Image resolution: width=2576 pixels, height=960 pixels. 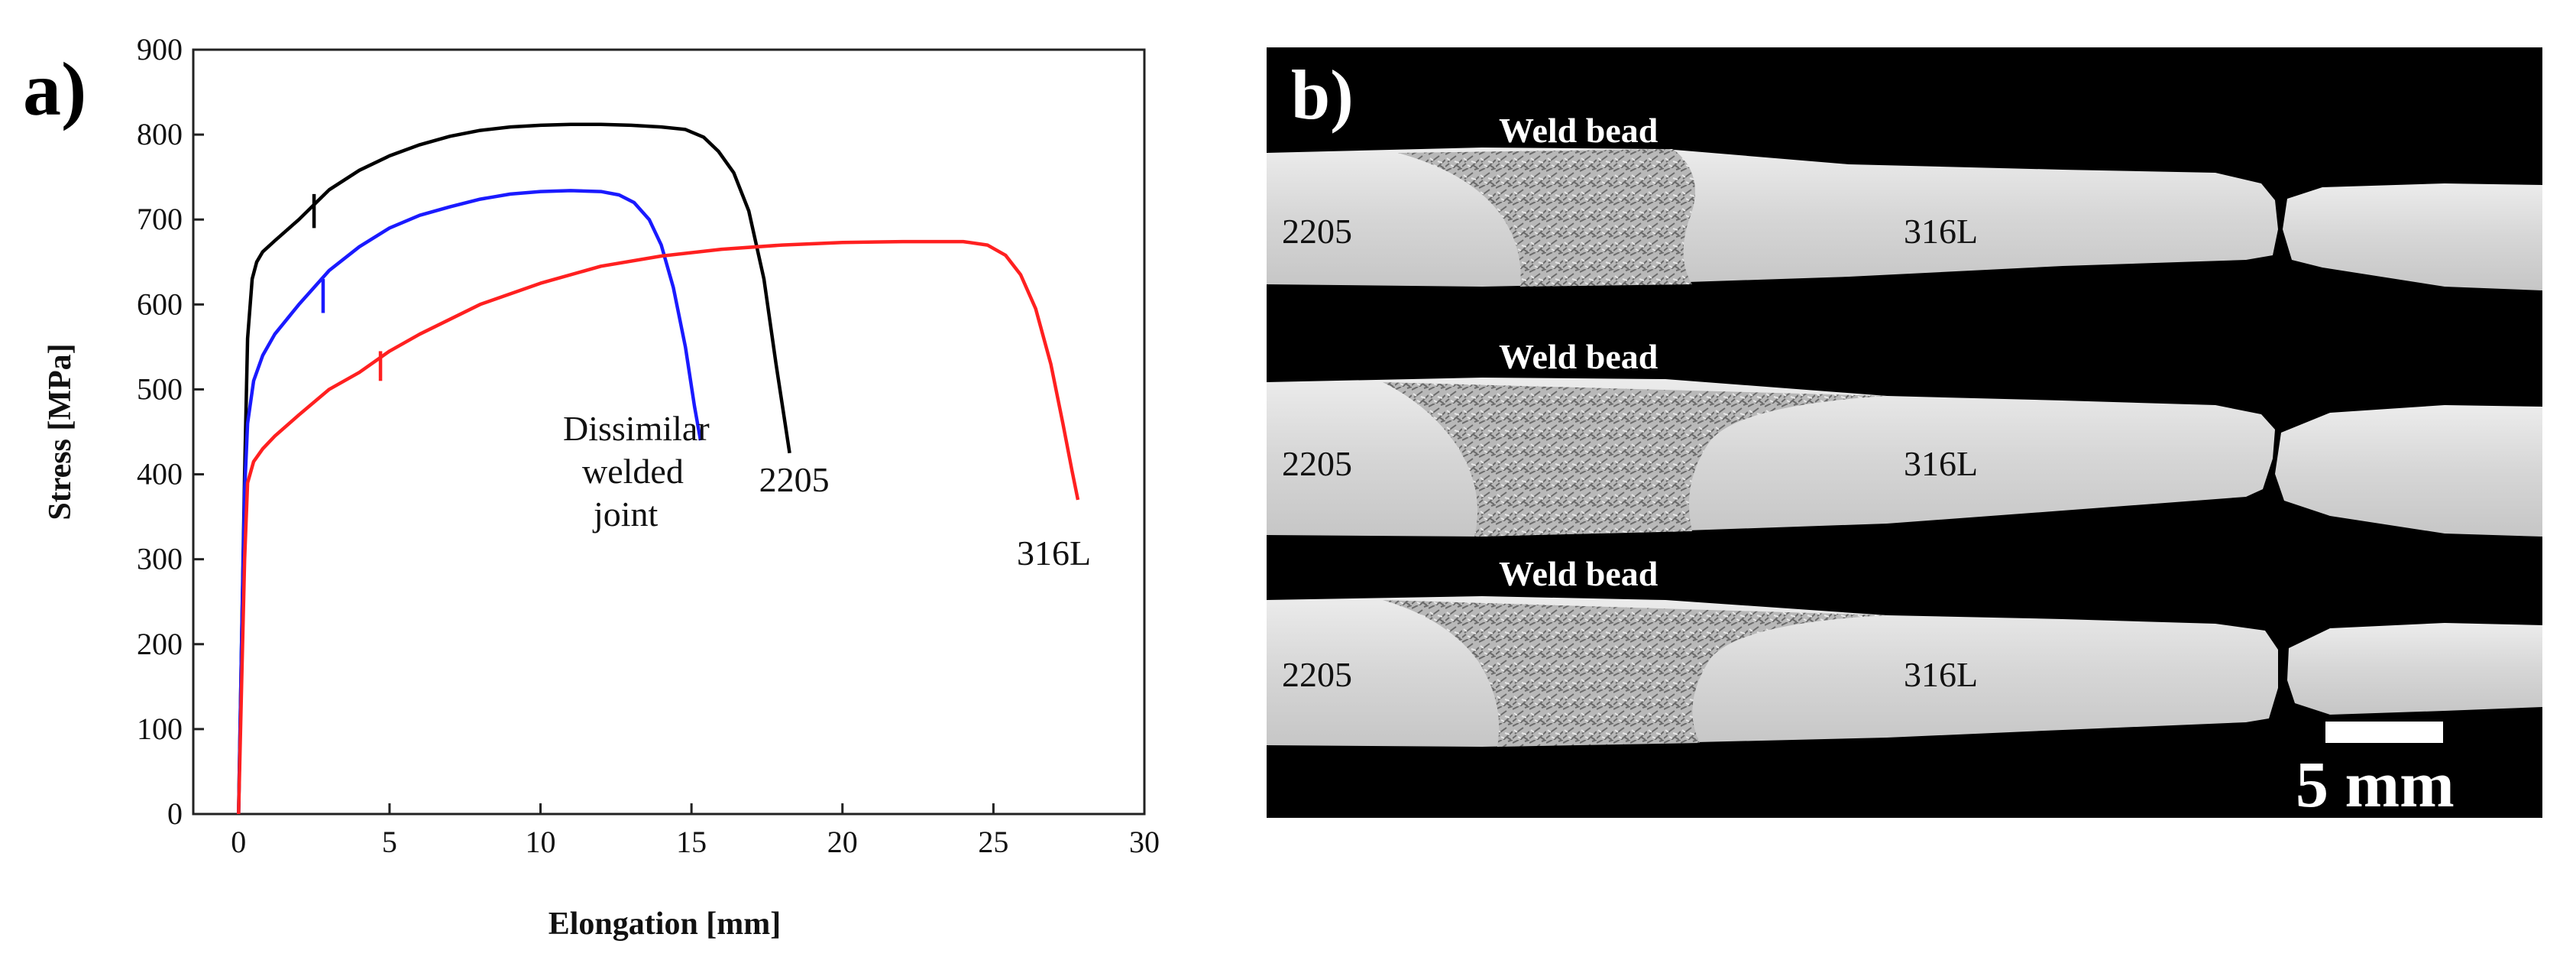 I want to click on y-tick-label: 700, so click(x=160, y=219).